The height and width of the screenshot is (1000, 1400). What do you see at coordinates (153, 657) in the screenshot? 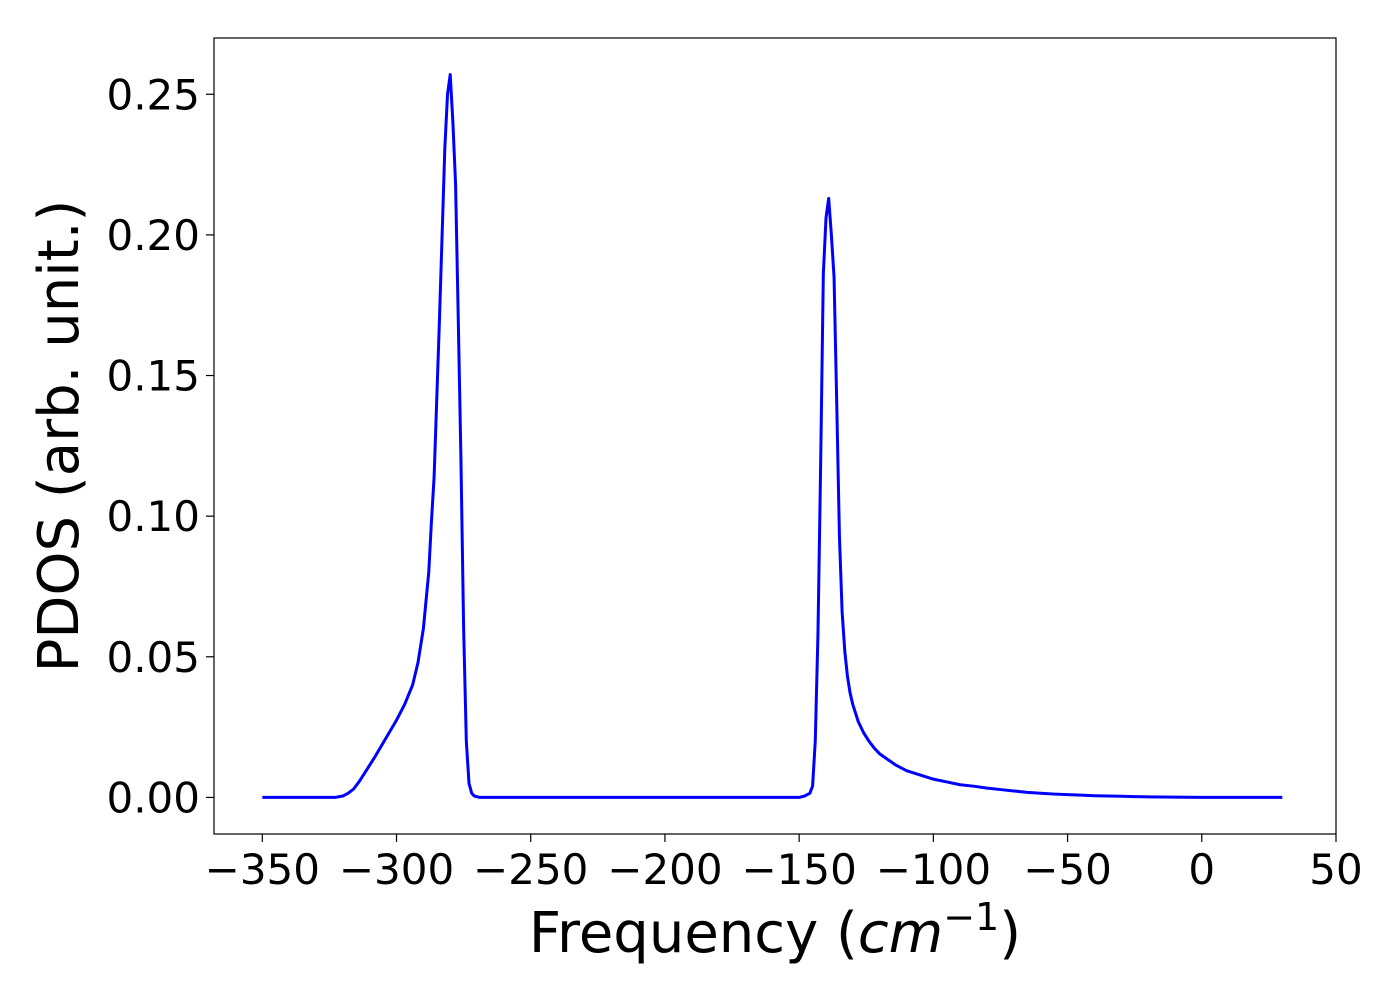
I see `y-tick-label: 0.05` at bounding box center [153, 657].